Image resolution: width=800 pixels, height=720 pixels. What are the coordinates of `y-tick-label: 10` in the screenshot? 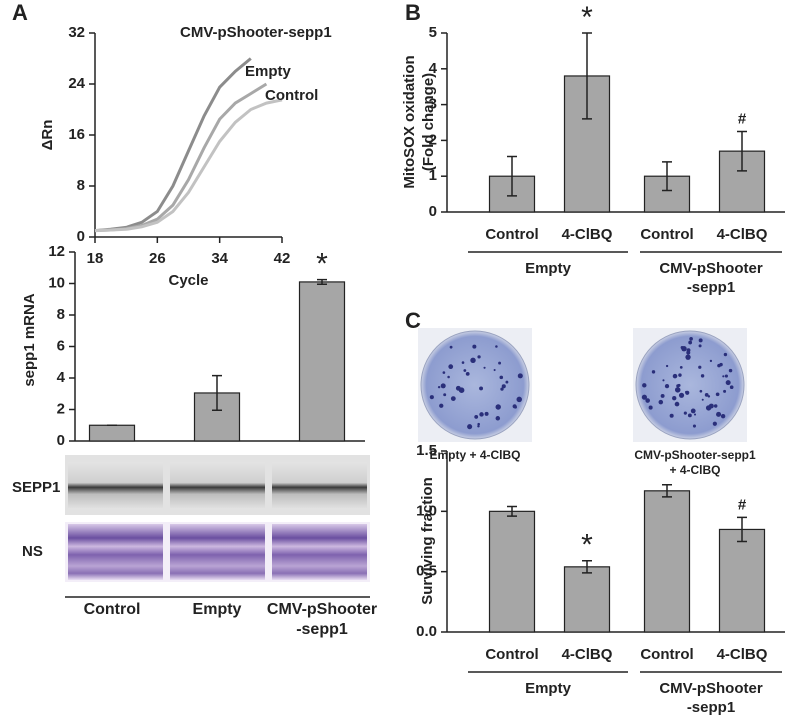 It's located at (56, 282).